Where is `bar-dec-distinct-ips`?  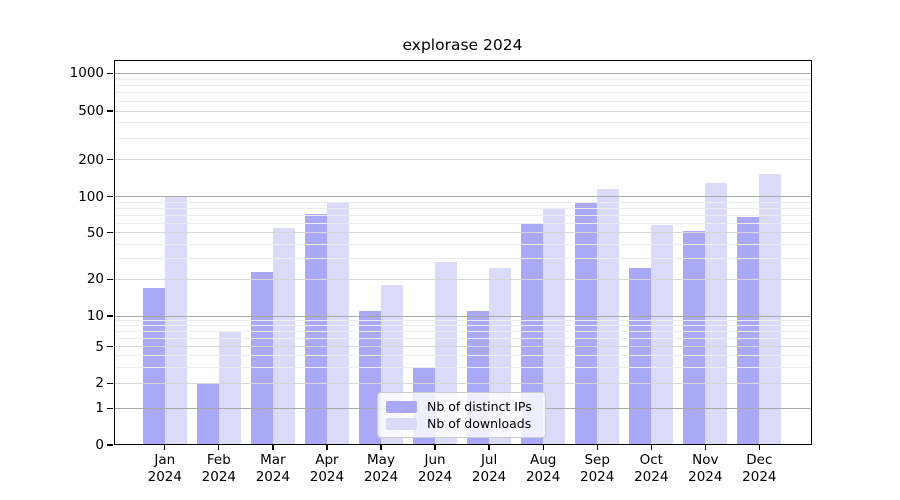 bar-dec-distinct-ips is located at coordinates (748, 331).